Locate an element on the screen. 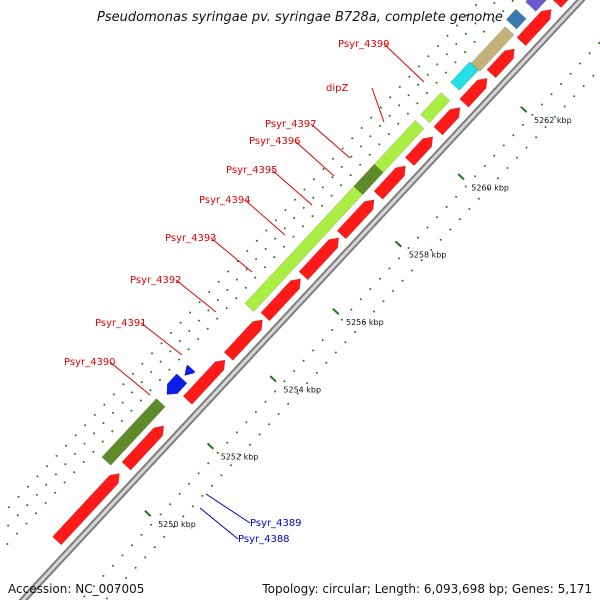  feature-bar-steel-blue is located at coordinates (516, 19).